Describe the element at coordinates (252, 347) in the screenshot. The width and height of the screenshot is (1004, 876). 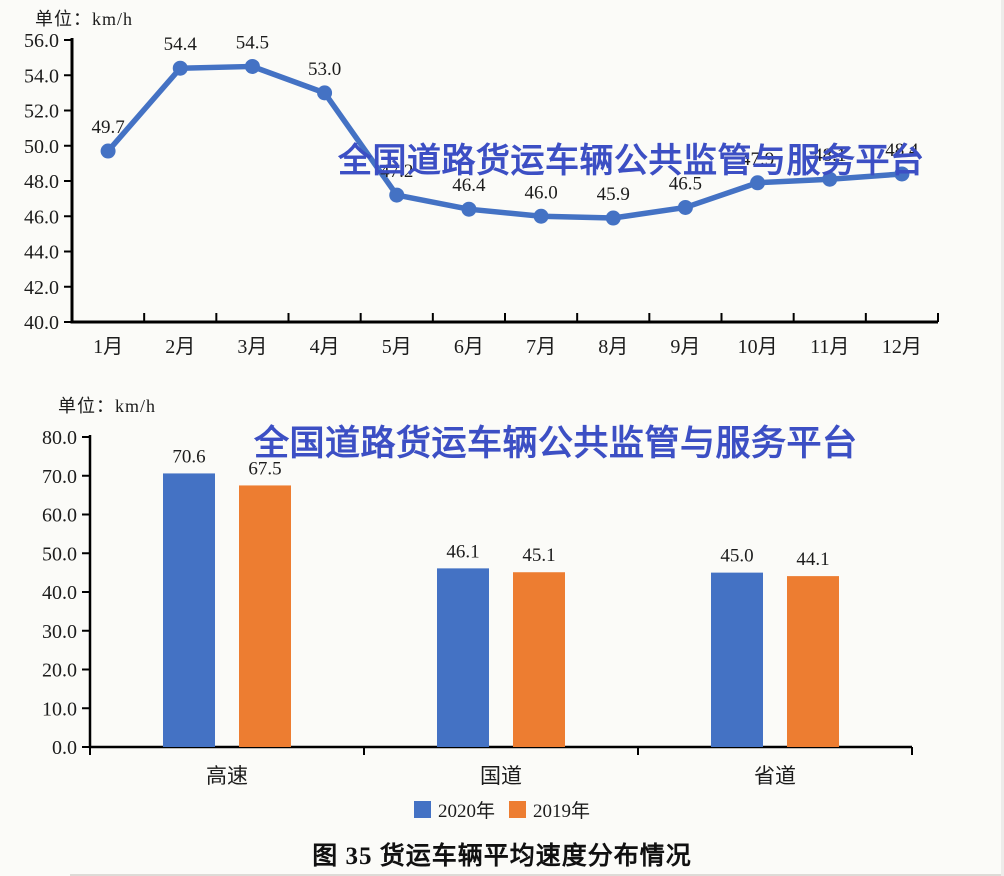
I see `x-category-label: 3月` at that location.